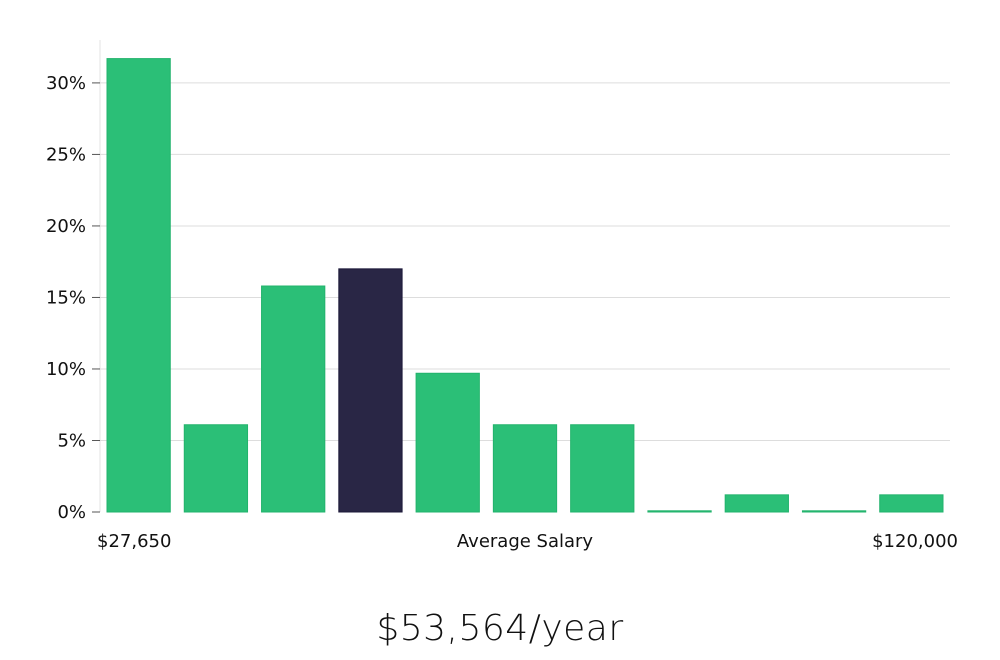 The width and height of the screenshot is (1000, 660). Describe the element at coordinates (500, 628) in the screenshot. I see `average-salary-value: $53,564/year` at that location.